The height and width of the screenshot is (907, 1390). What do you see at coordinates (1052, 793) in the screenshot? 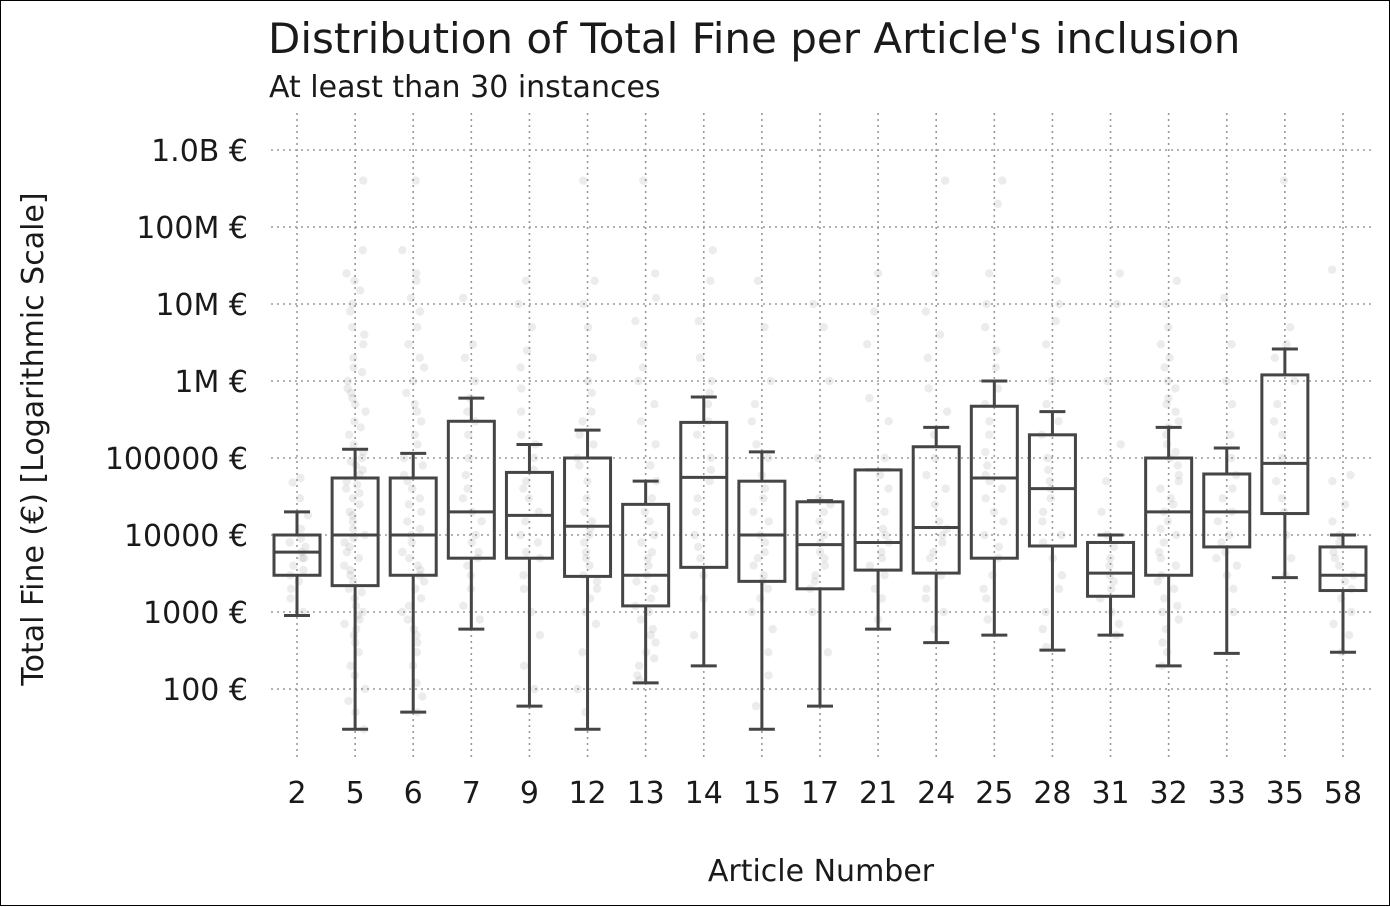
I see `x-tick-label: 28` at bounding box center [1052, 793].